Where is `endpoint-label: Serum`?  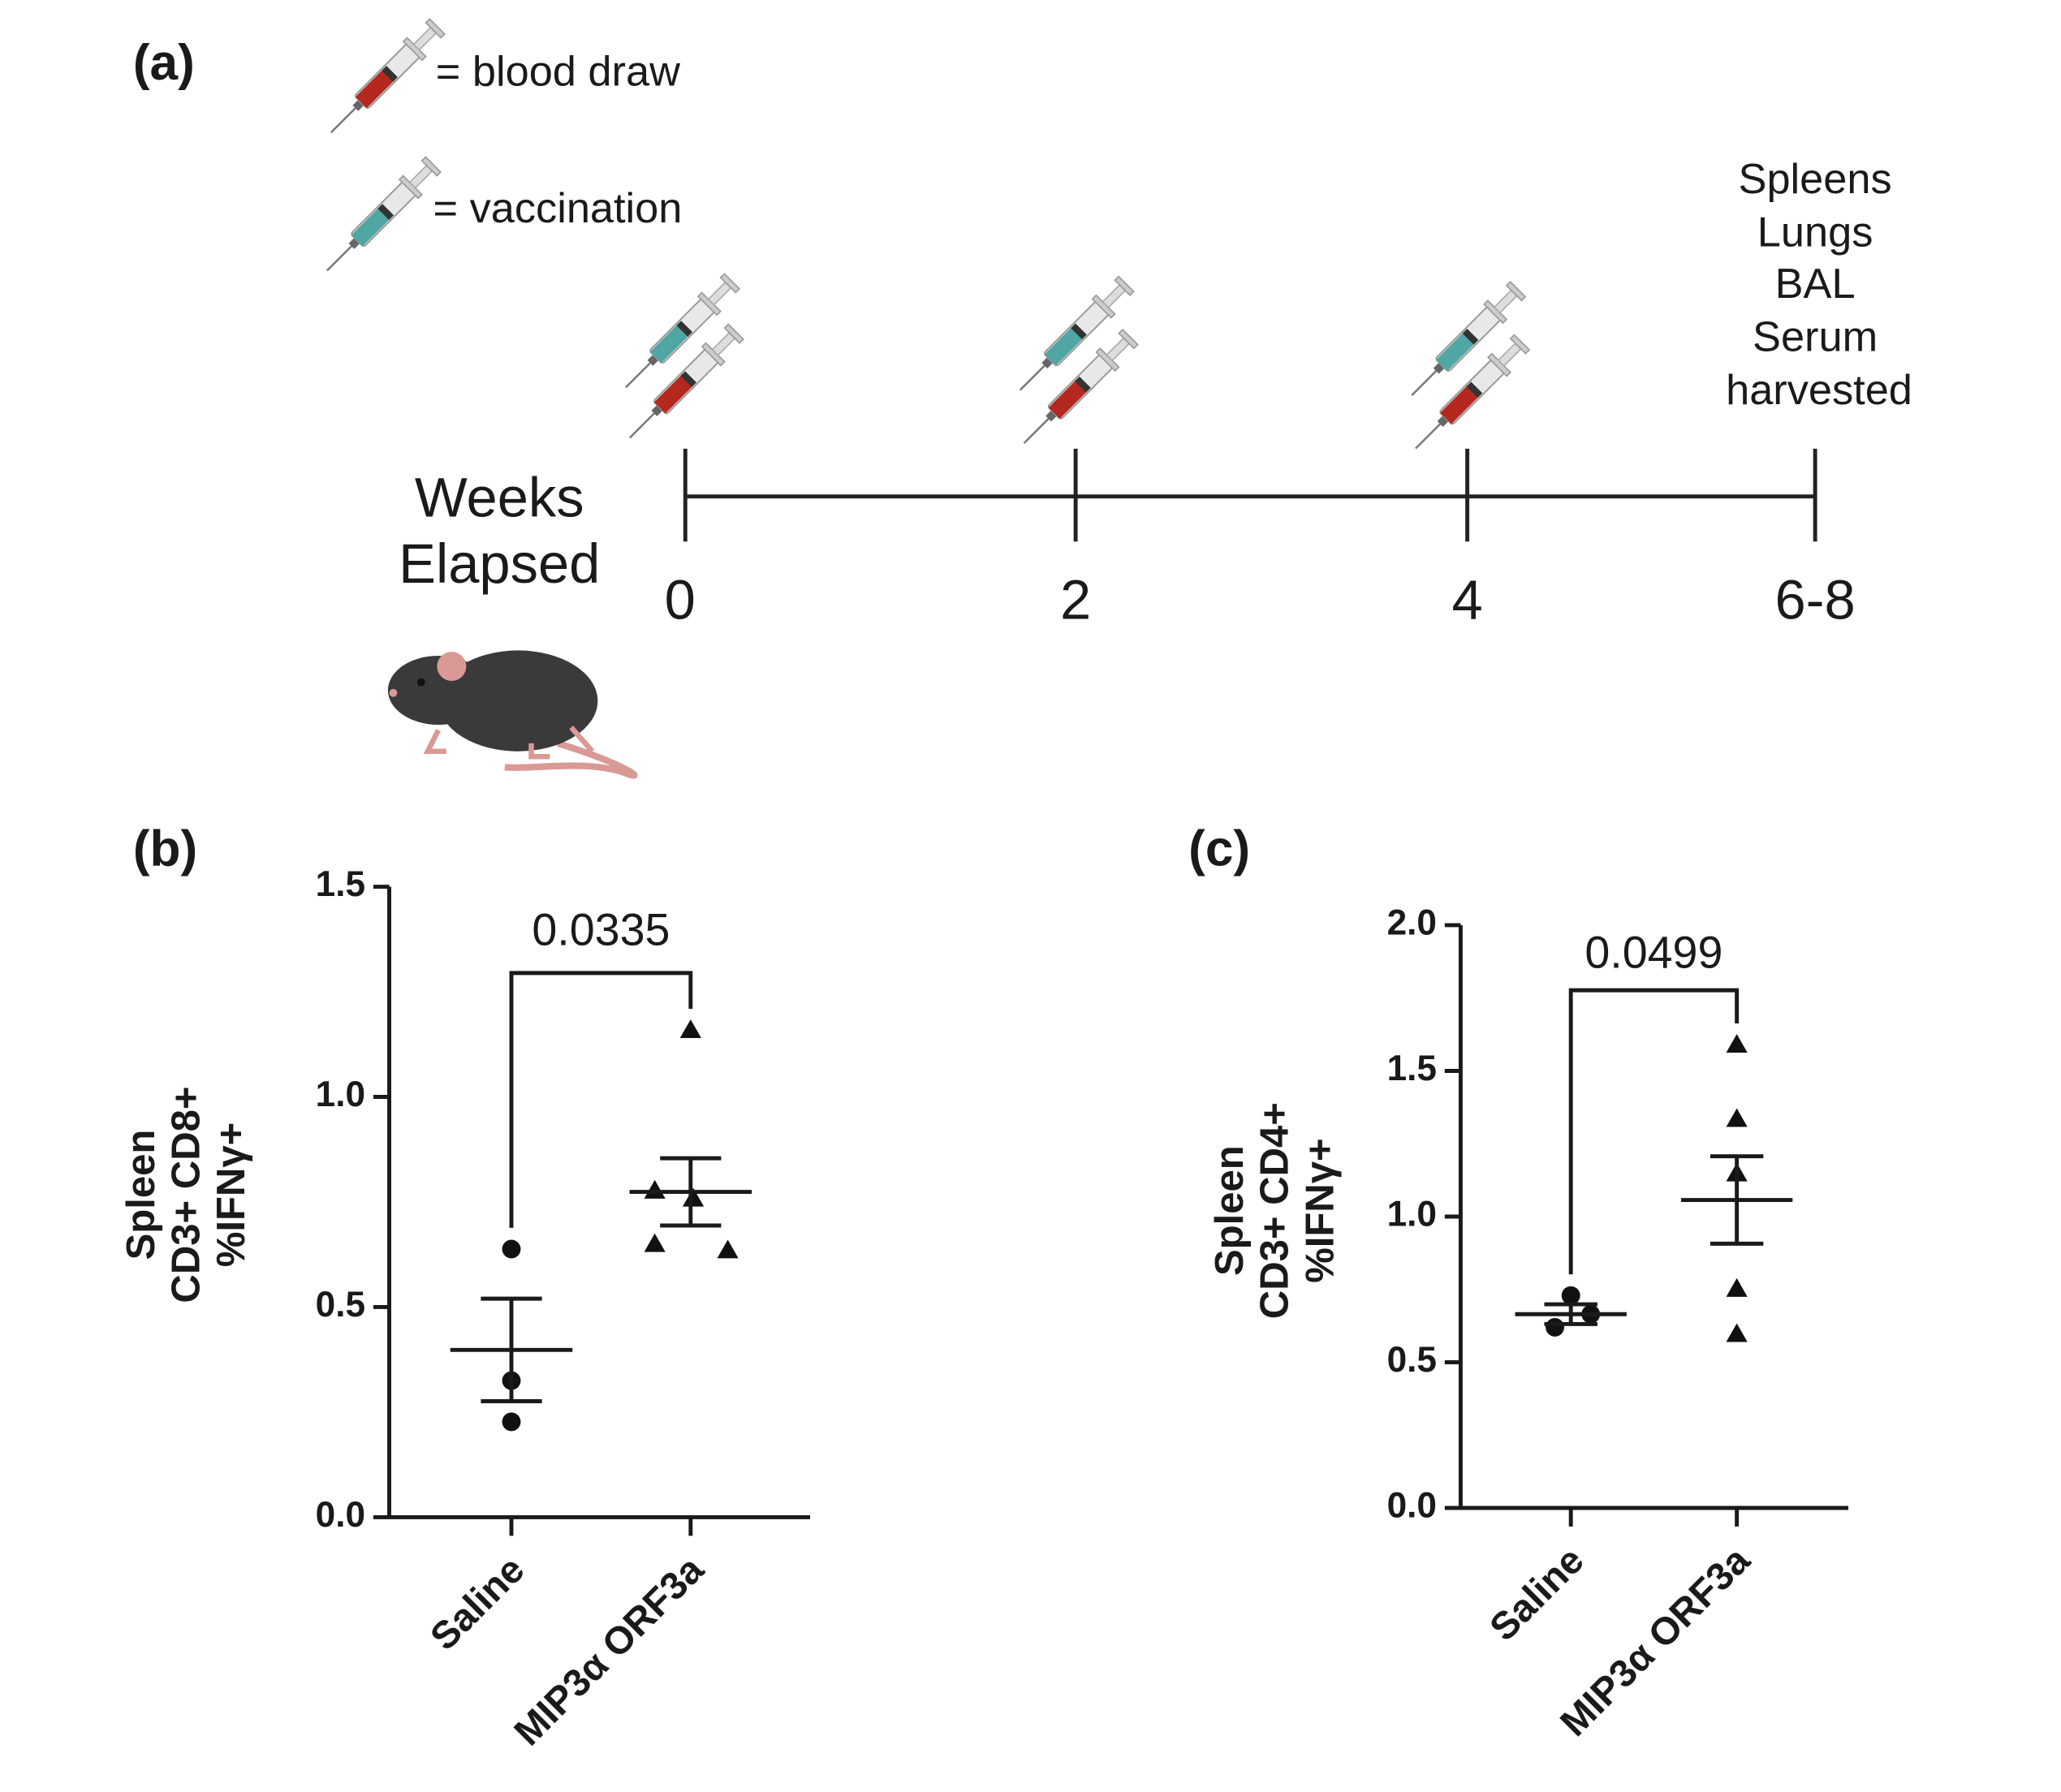 endpoint-label: Serum is located at coordinates (1816, 338).